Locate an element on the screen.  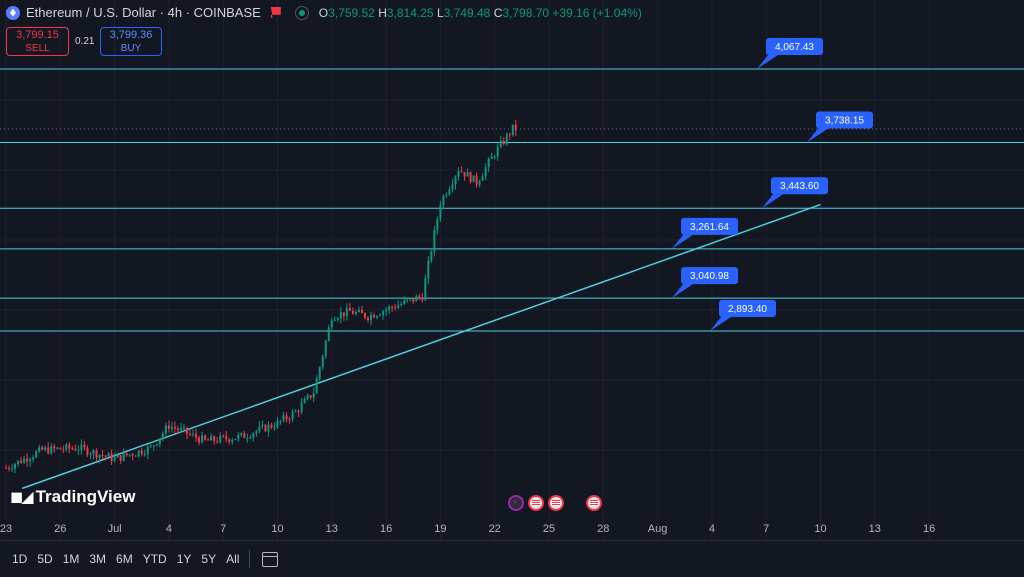
high-label: H is located at coordinates (382, 12).